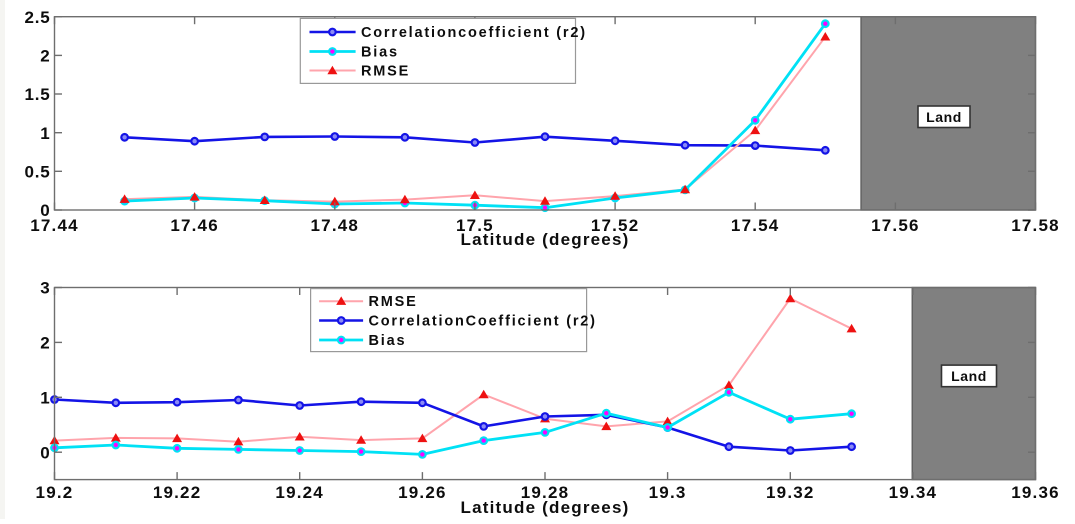 This screenshot has width=1075, height=524. I want to click on svg-text: CorrelationCoefficient (r2), so click(483, 322).